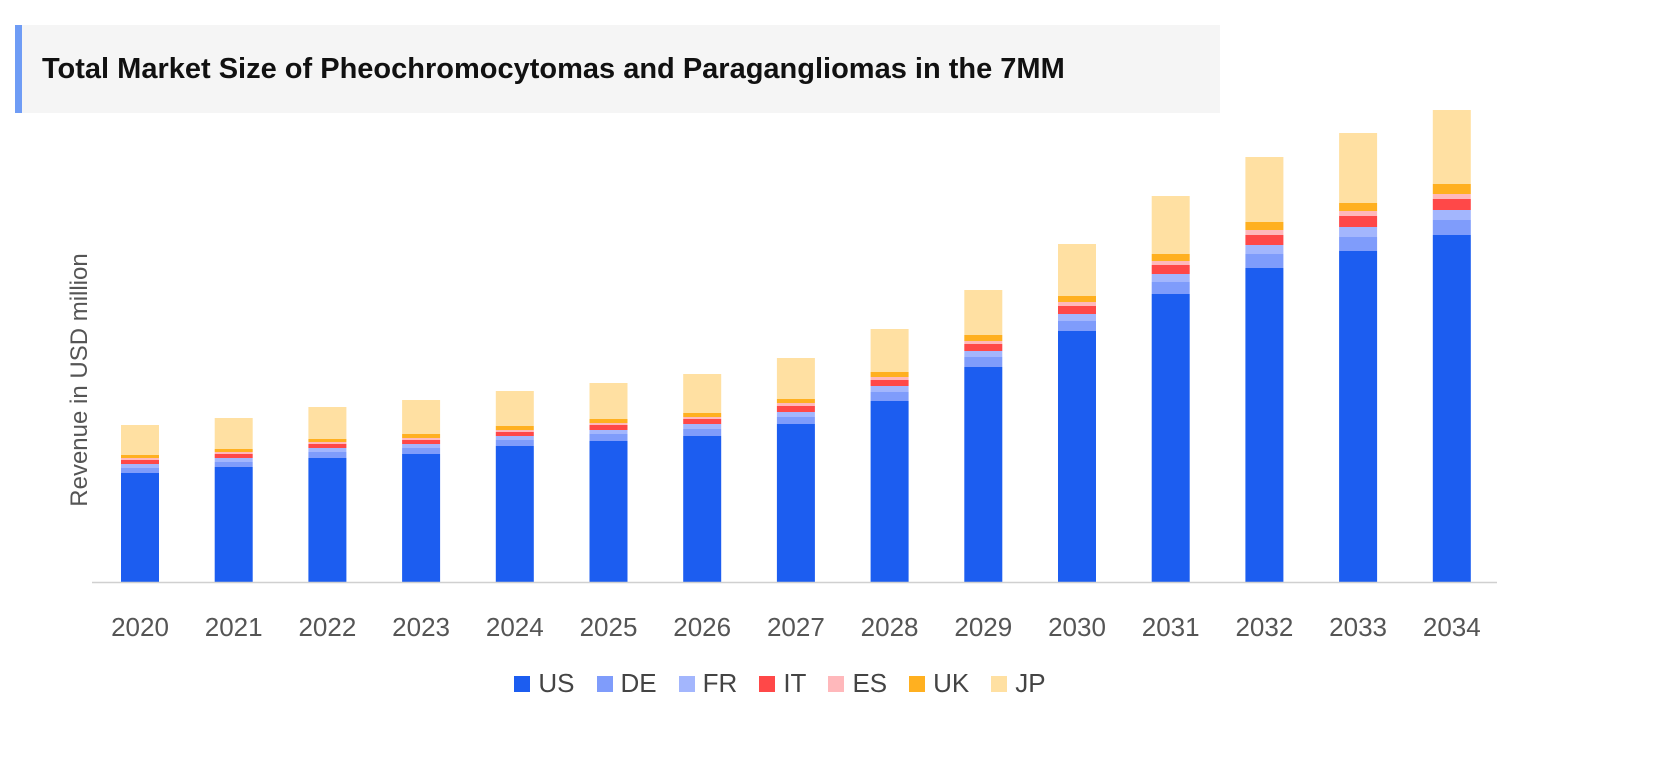 Image resolution: width=1667 pixels, height=763 pixels. Describe the element at coordinates (233, 524) in the screenshot. I see `bar-US-2021` at that location.